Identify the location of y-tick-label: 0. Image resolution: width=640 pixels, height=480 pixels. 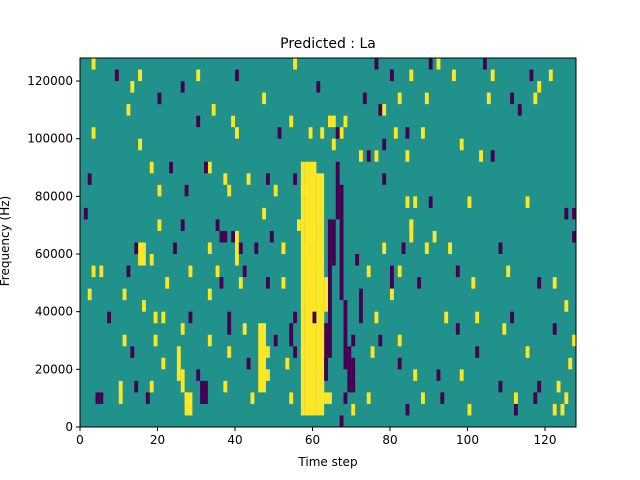
(69, 427).